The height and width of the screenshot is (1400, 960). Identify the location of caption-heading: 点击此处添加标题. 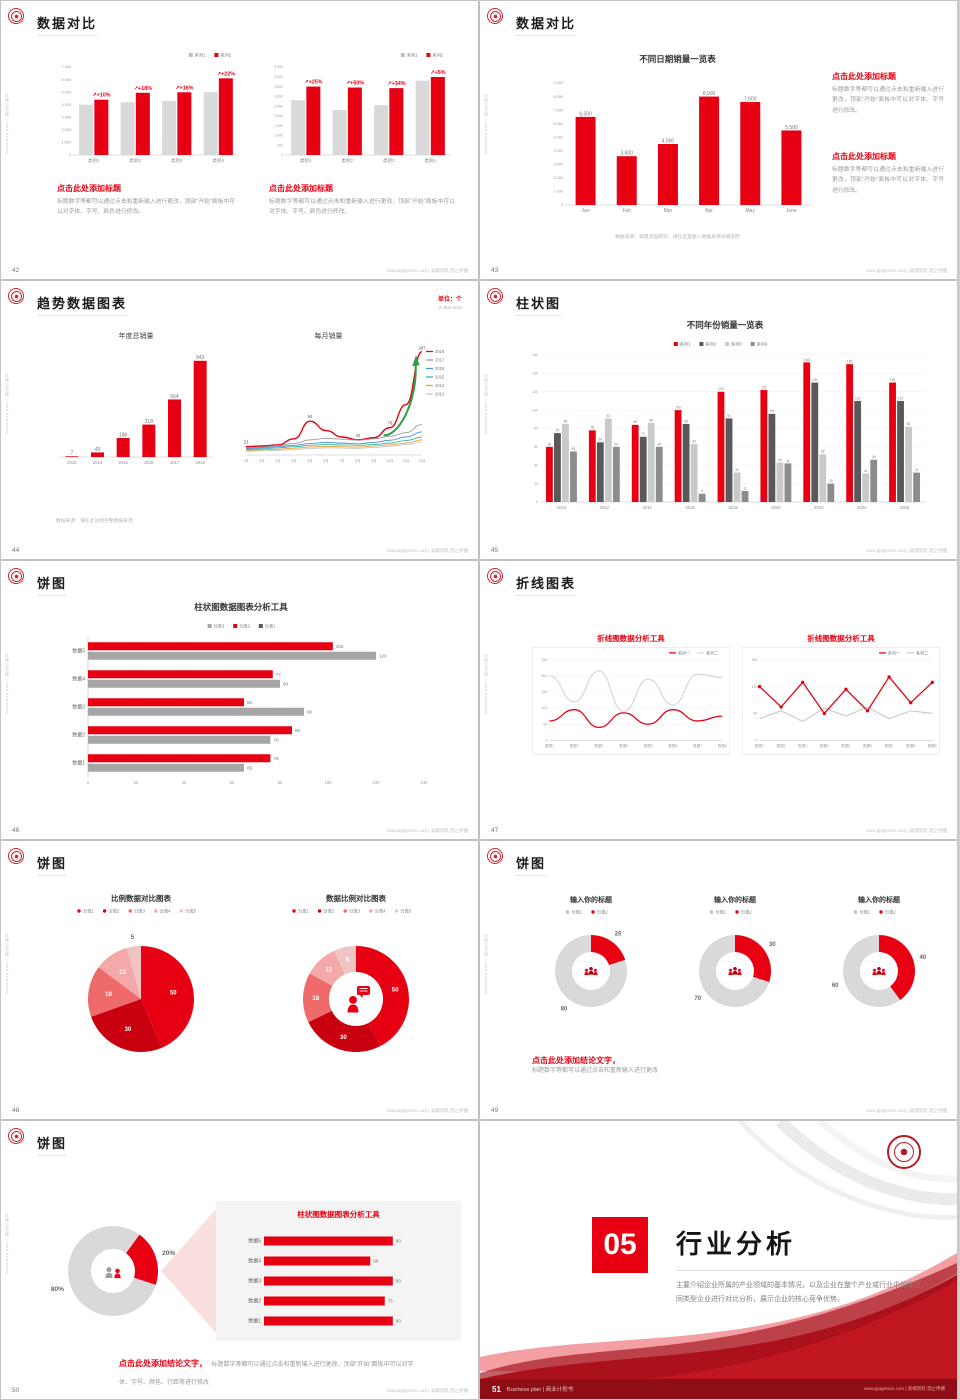
(864, 156).